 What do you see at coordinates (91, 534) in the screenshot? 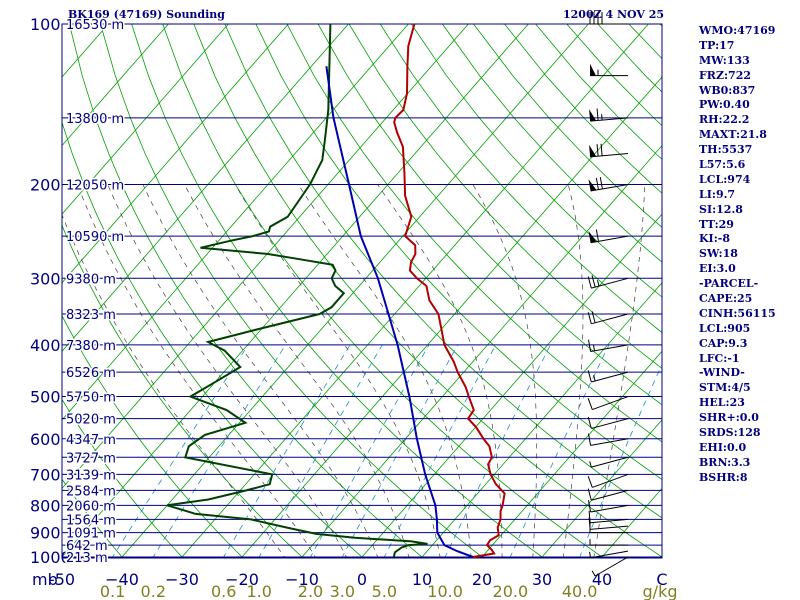
I see `height-label: 1091 m` at bounding box center [91, 534].